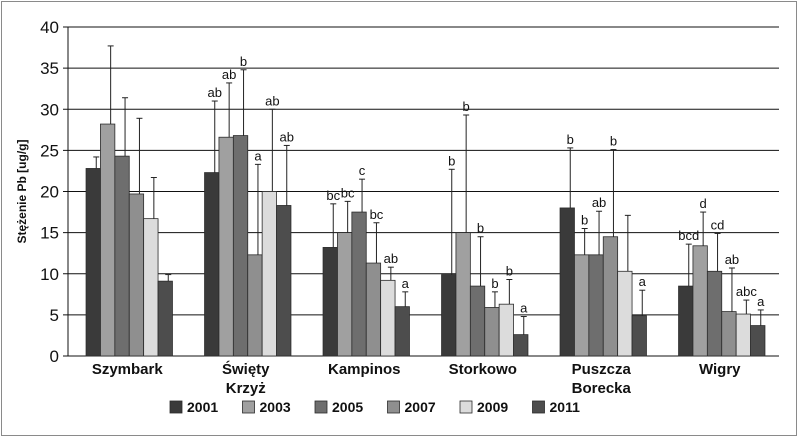 The image size is (800, 439). Describe the element at coordinates (347, 407) in the screenshot. I see `legend-label: 2005` at that location.